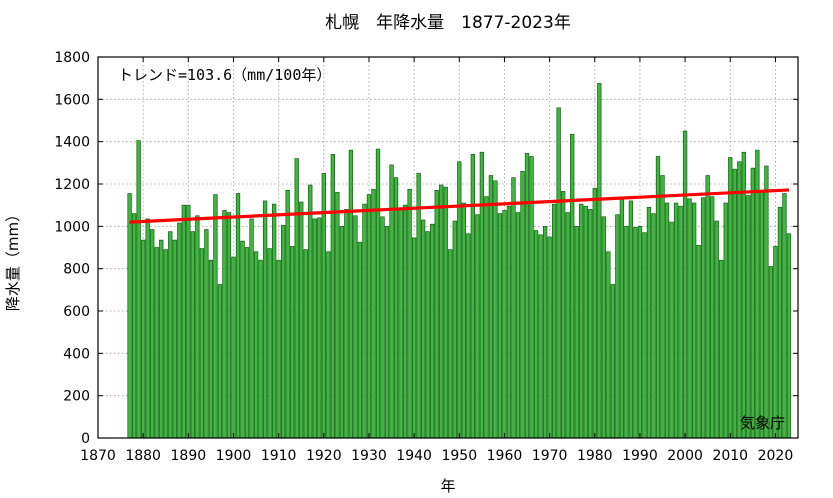  I want to click on bar-1919, so click(319, 328).